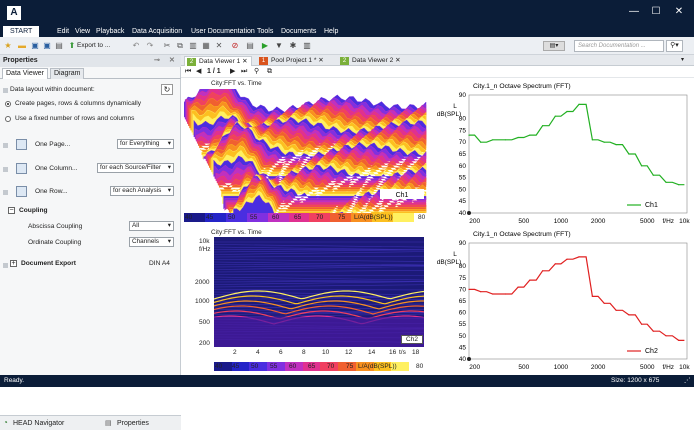  What do you see at coordinates (142, 191) in the screenshot?
I see `one-row-dropdown: for each Analysis` at bounding box center [142, 191].